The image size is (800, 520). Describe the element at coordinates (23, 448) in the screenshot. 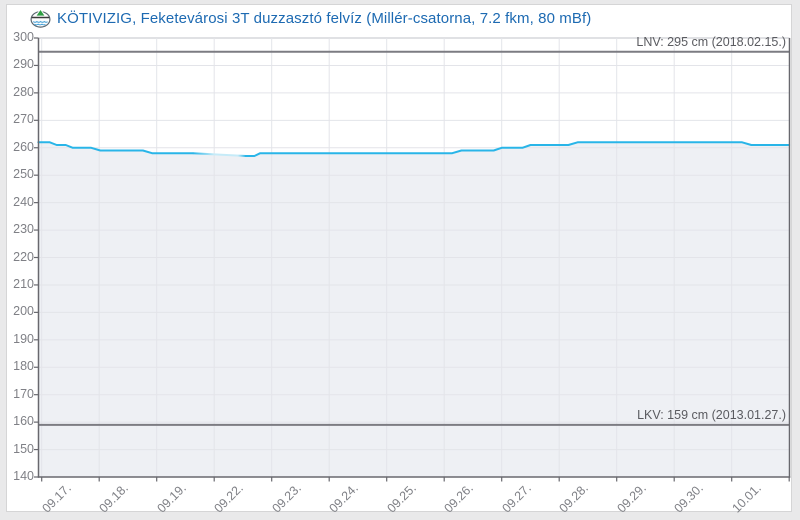

I see `y-tick-label: 150` at that location.